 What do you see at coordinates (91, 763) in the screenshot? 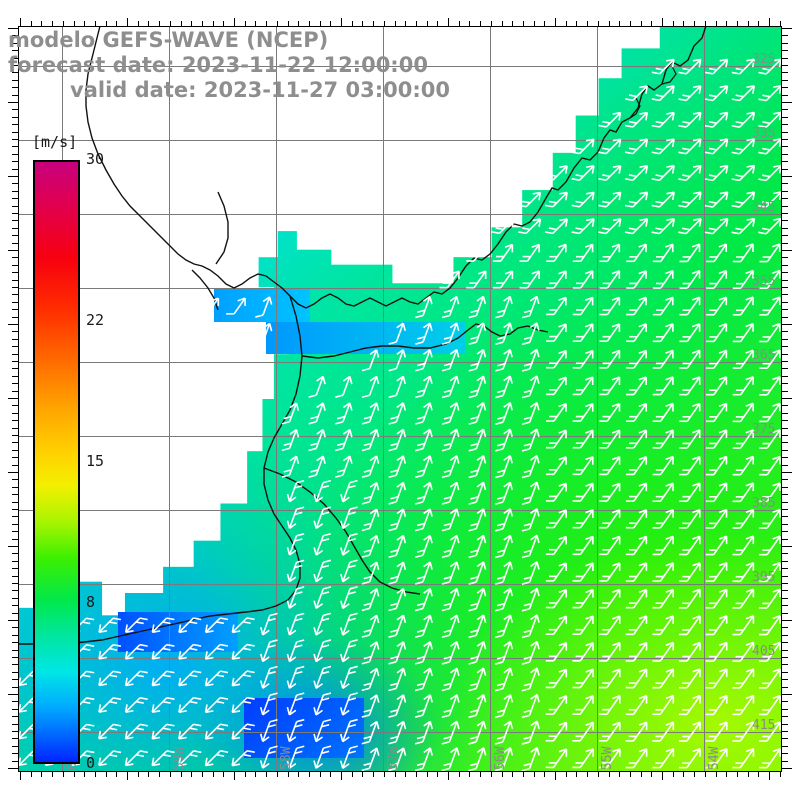
I see `colorbar-tick-label: 0` at bounding box center [91, 763].